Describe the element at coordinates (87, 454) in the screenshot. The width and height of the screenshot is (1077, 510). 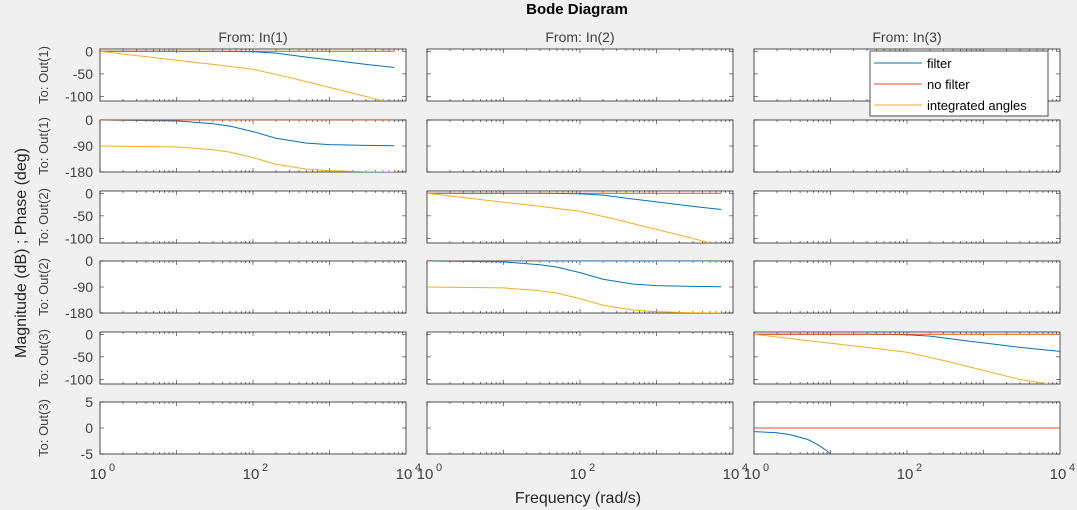
I see `y-tick-label: -5` at that location.